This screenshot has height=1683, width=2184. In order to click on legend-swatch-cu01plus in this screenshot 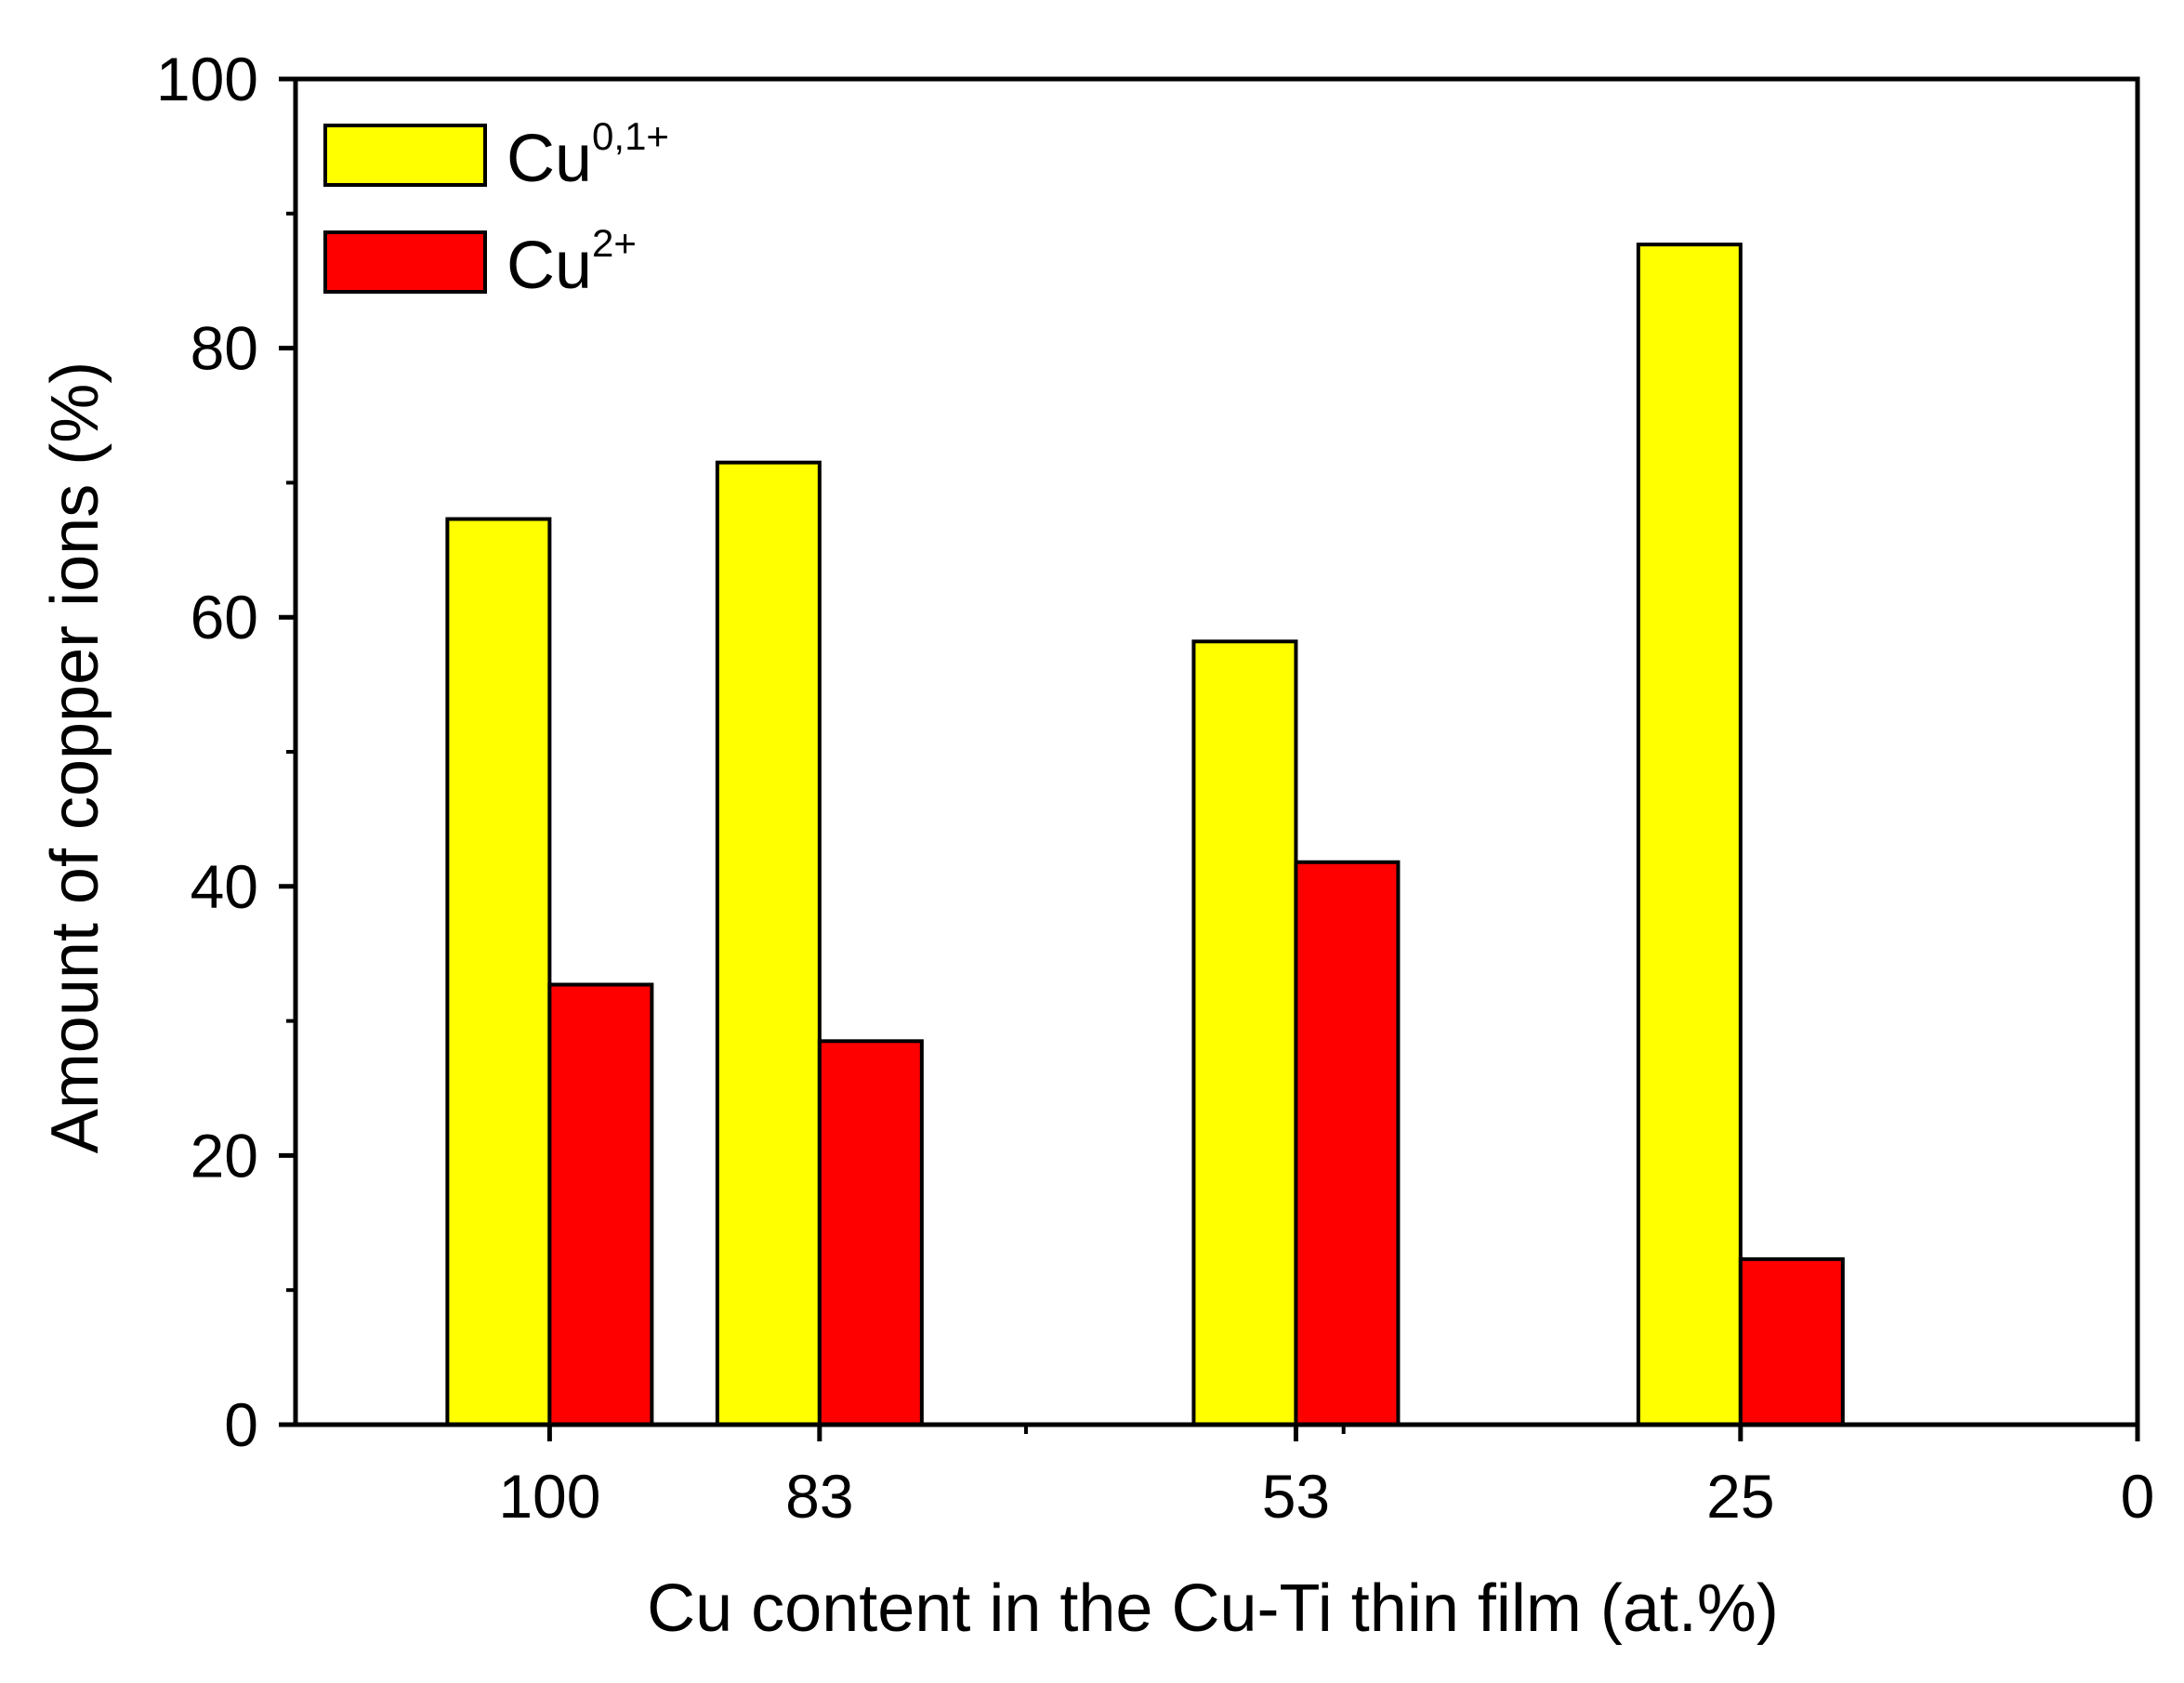, I will do `click(405, 155)`.